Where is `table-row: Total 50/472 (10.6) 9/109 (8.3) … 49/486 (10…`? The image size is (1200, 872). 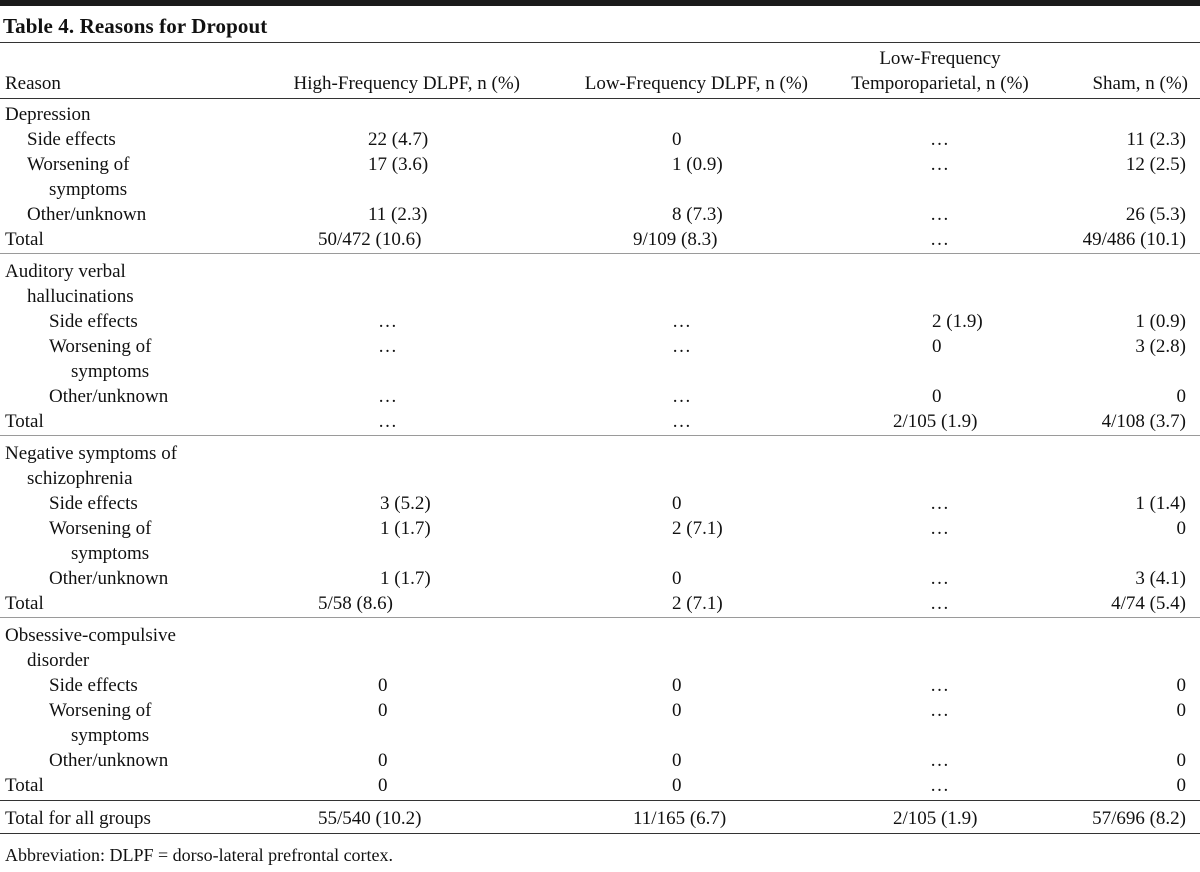 table-row: Total 50/472 (10.6) 9/109 (8.3) … 49/486 (10… is located at coordinates (600, 239).